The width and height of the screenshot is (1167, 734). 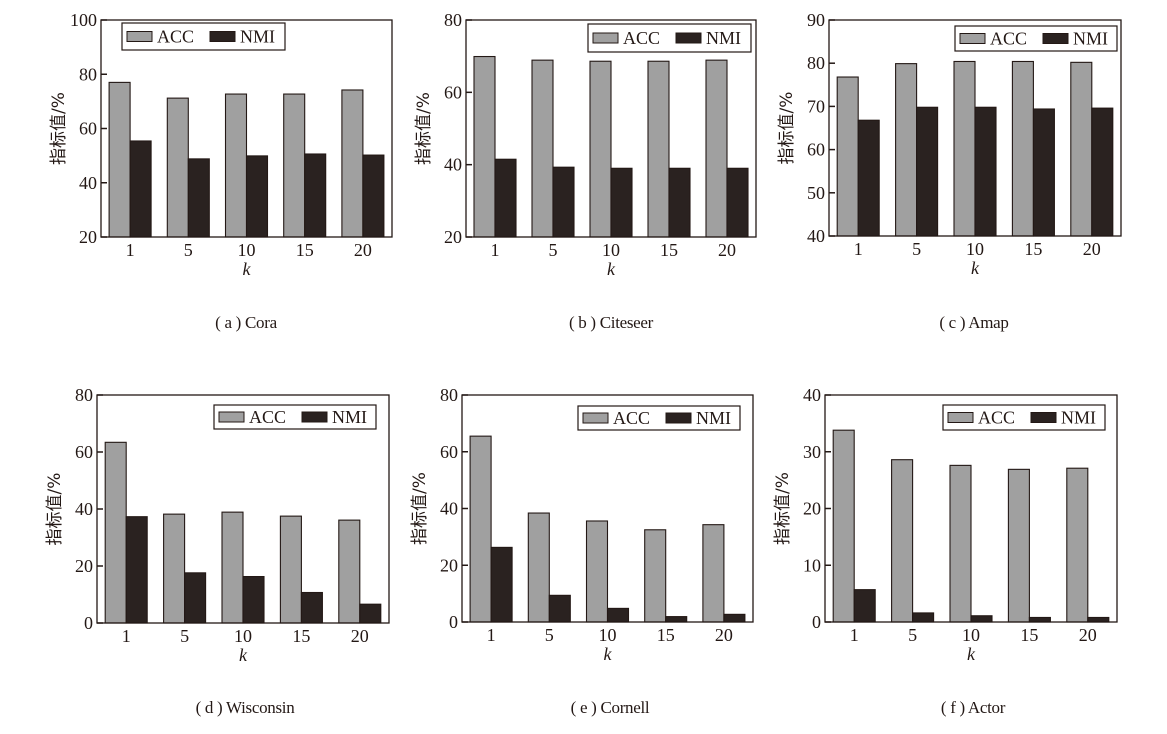 What do you see at coordinates (246, 322) in the screenshot?
I see `caption-a: ( a ) Cora` at bounding box center [246, 322].